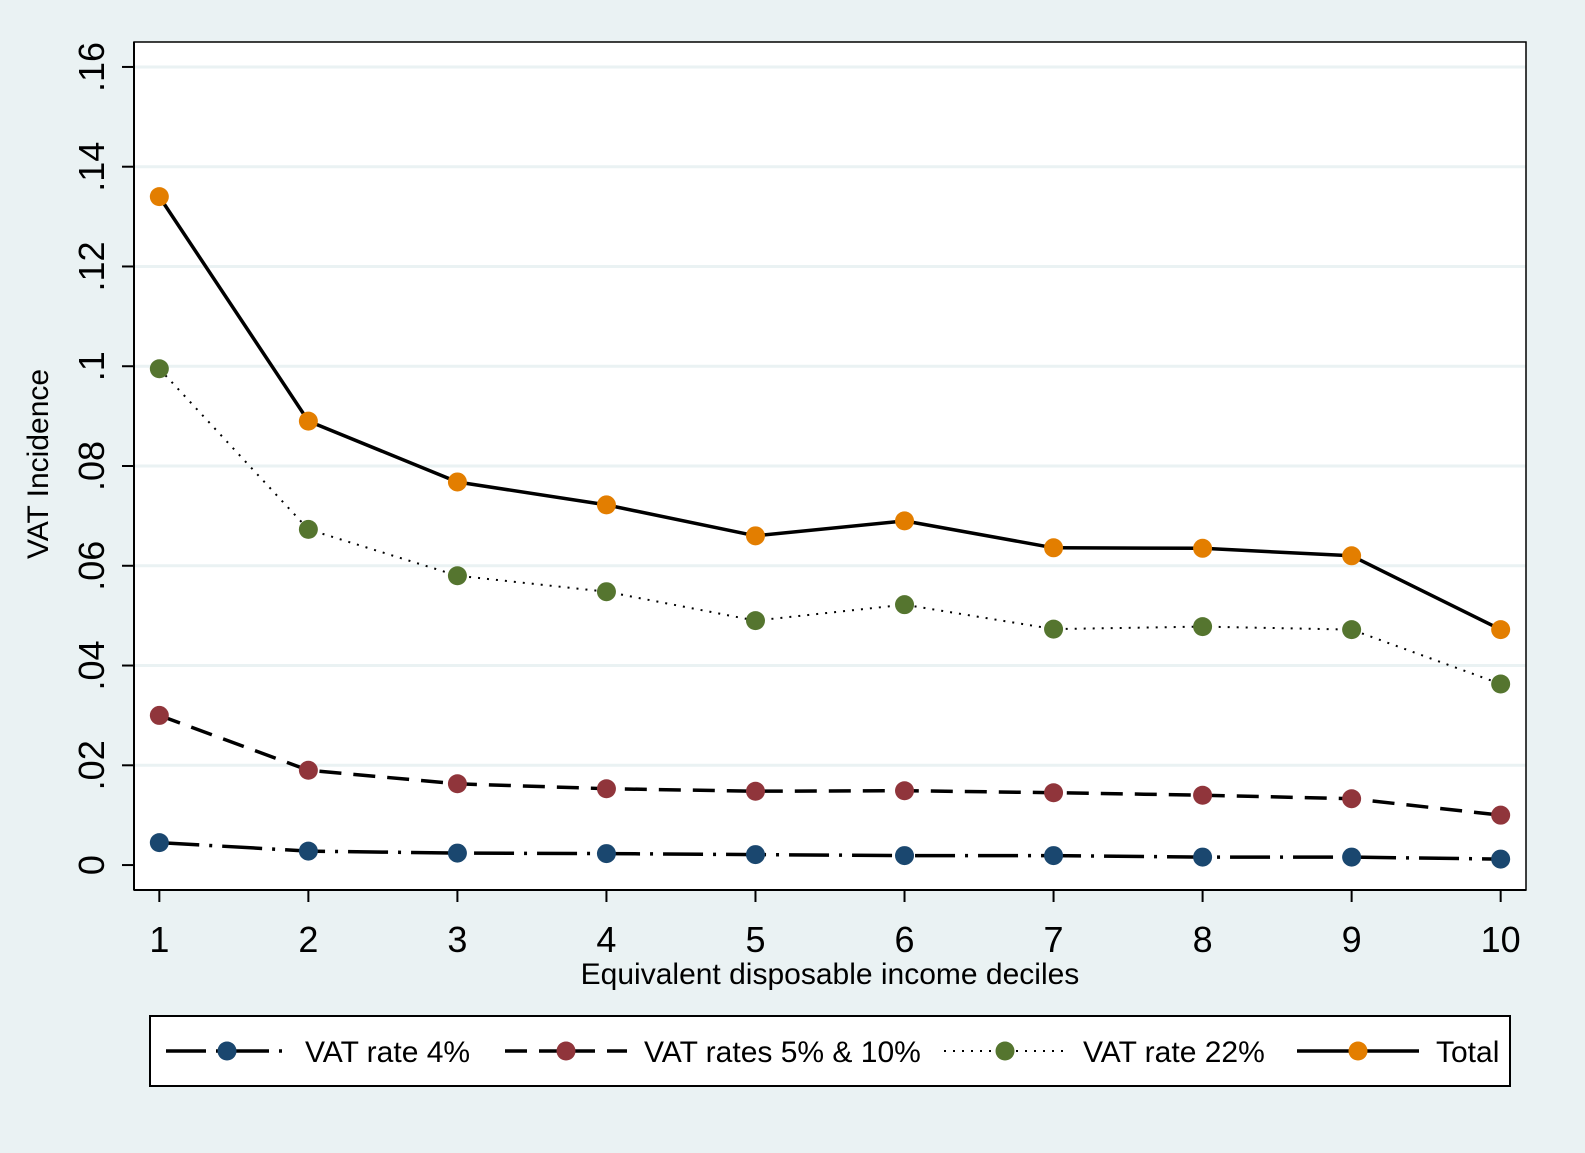  What do you see at coordinates (91, 566) in the screenshot?
I see `y-tick-label: .06` at bounding box center [91, 566].